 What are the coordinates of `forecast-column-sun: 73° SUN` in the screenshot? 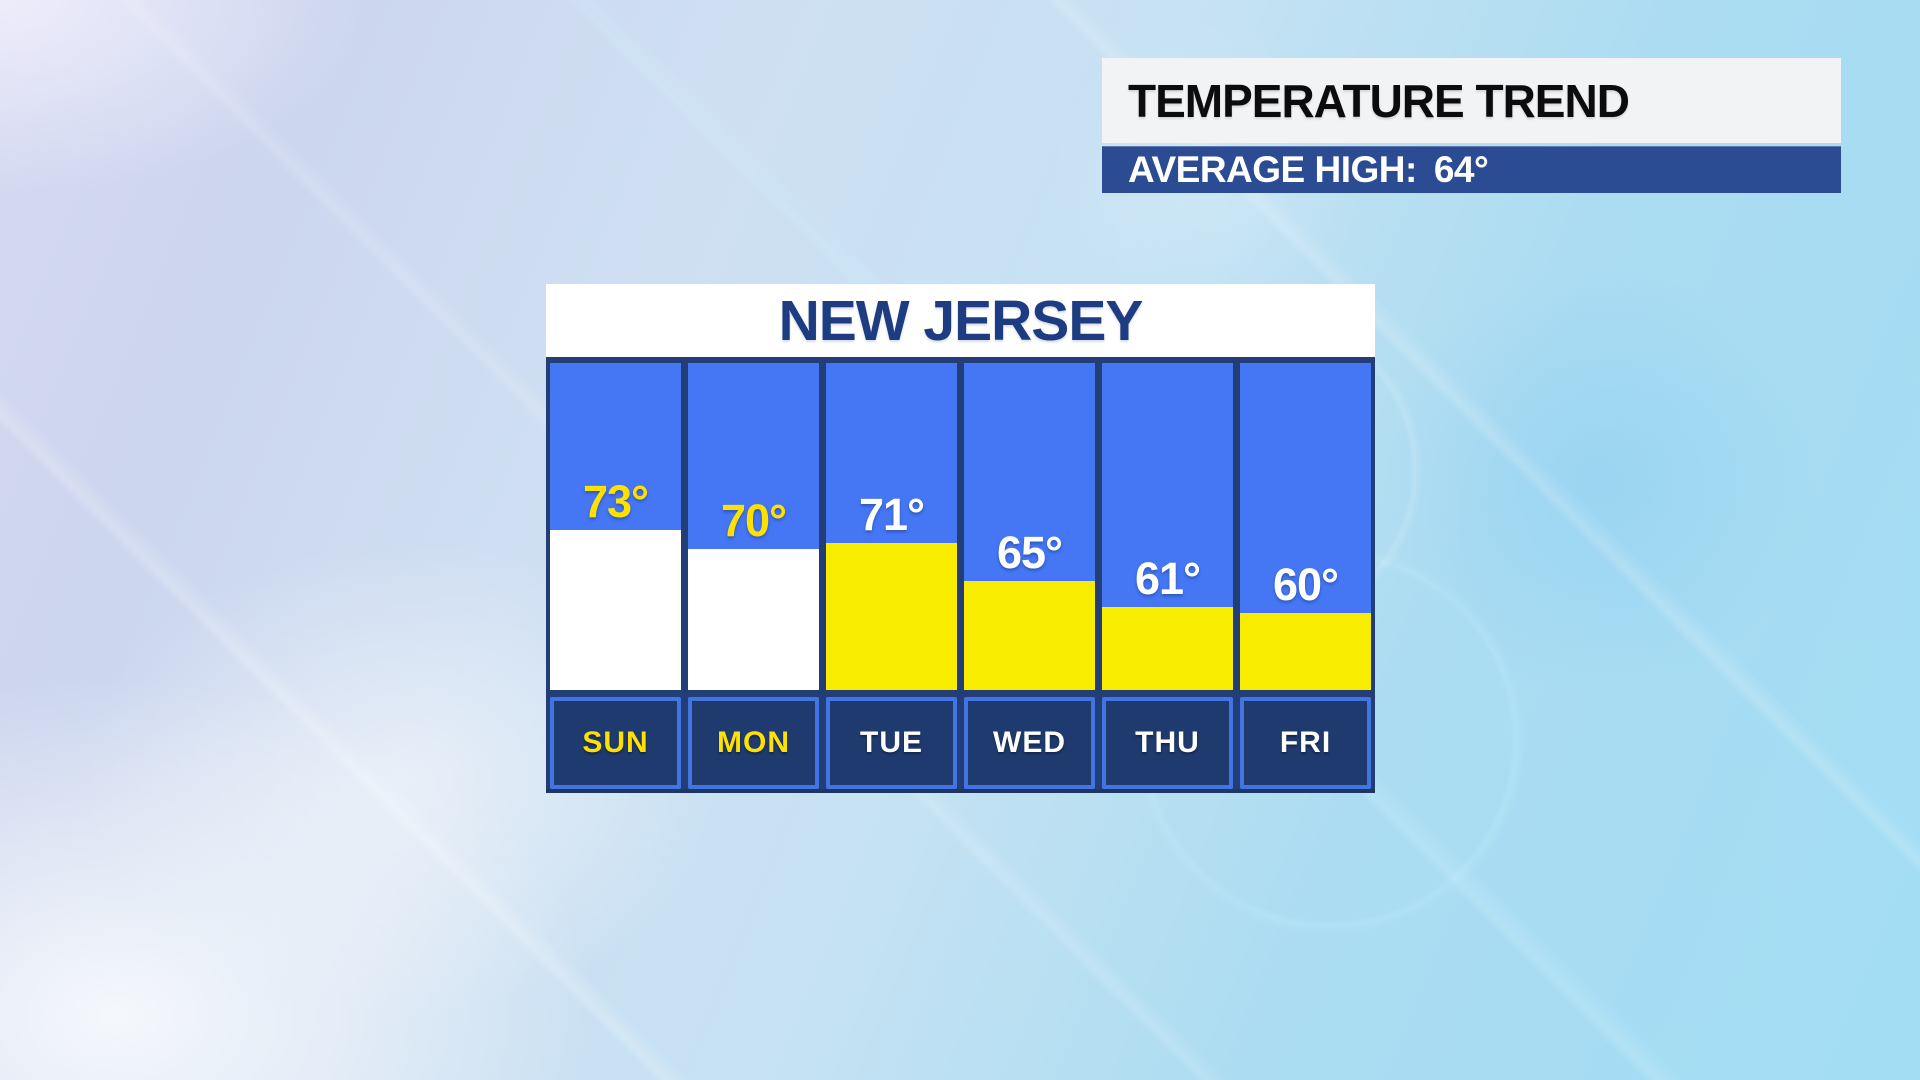 It's located at (615, 576).